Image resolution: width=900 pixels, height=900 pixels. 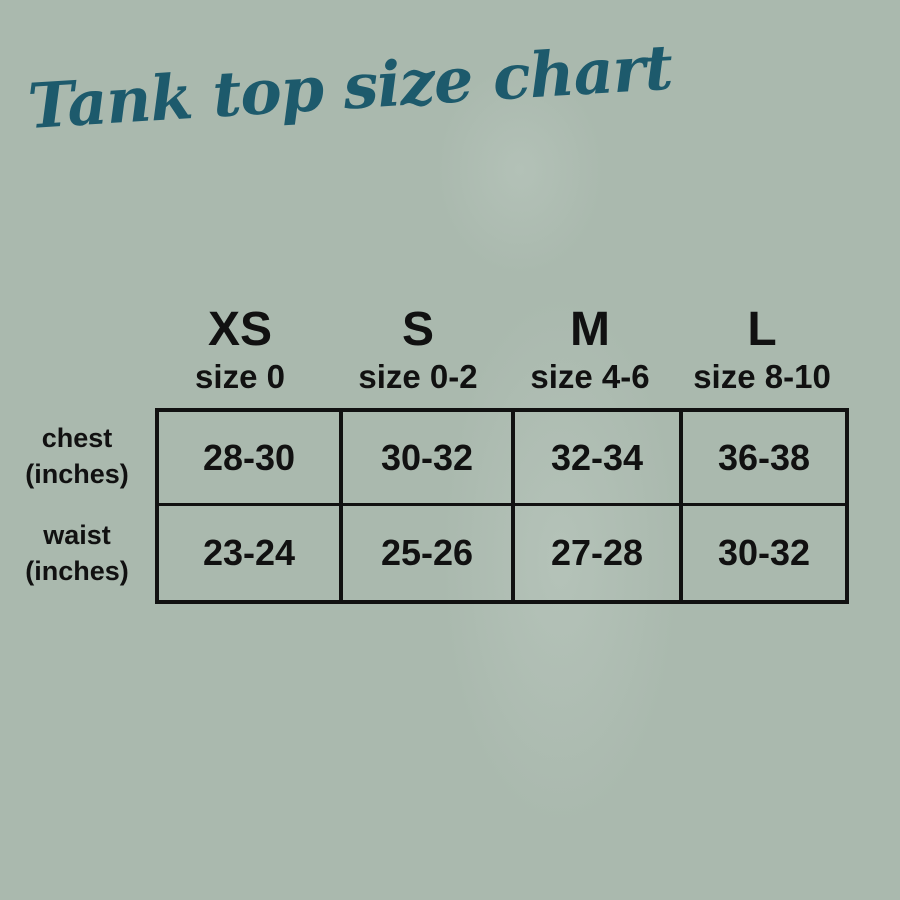 I want to click on row-label-chest: chest (inches), so click(x=77, y=456).